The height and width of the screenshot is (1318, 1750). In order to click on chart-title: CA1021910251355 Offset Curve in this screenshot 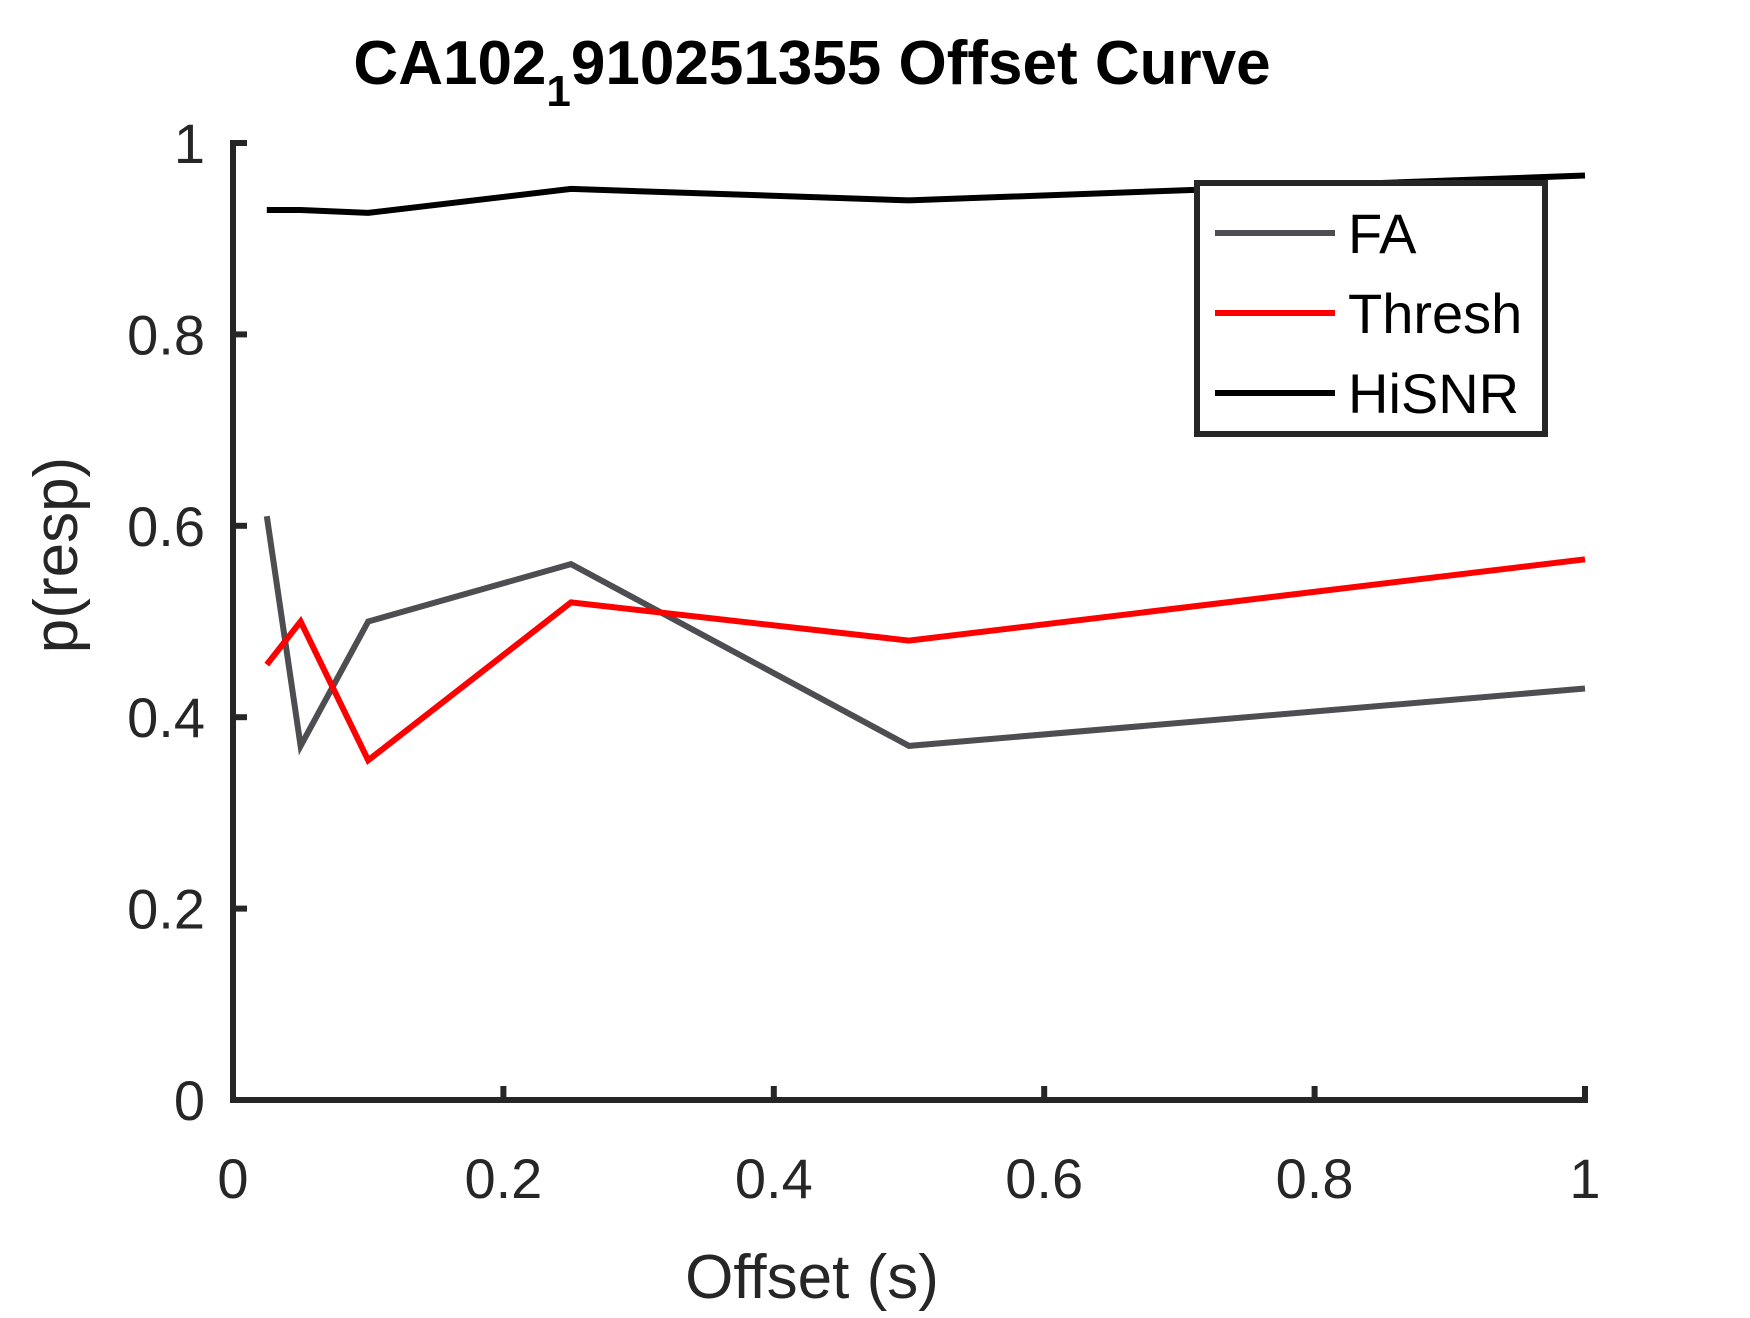, I will do `click(811, 72)`.